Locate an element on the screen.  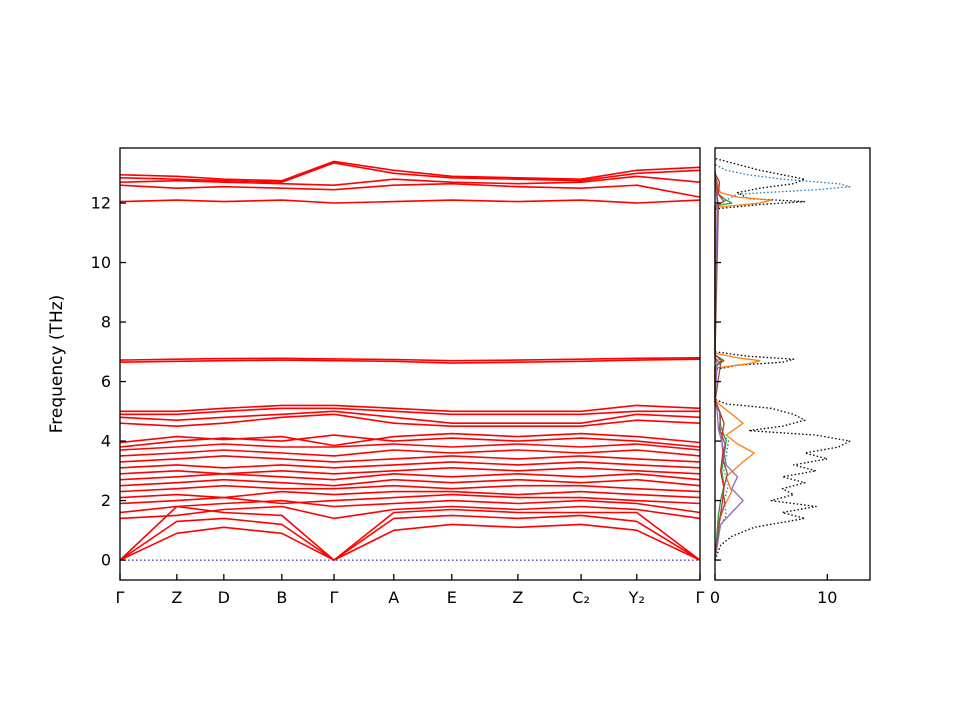
kpoint-label: B is located at coordinates (281, 597).